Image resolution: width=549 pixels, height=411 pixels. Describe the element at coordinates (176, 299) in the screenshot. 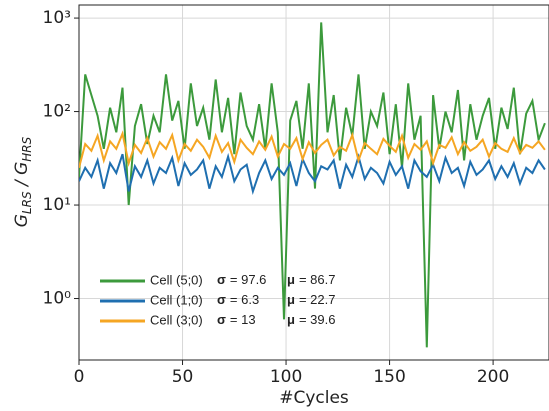

I see `legend-label: Cell (1;0)` at that location.